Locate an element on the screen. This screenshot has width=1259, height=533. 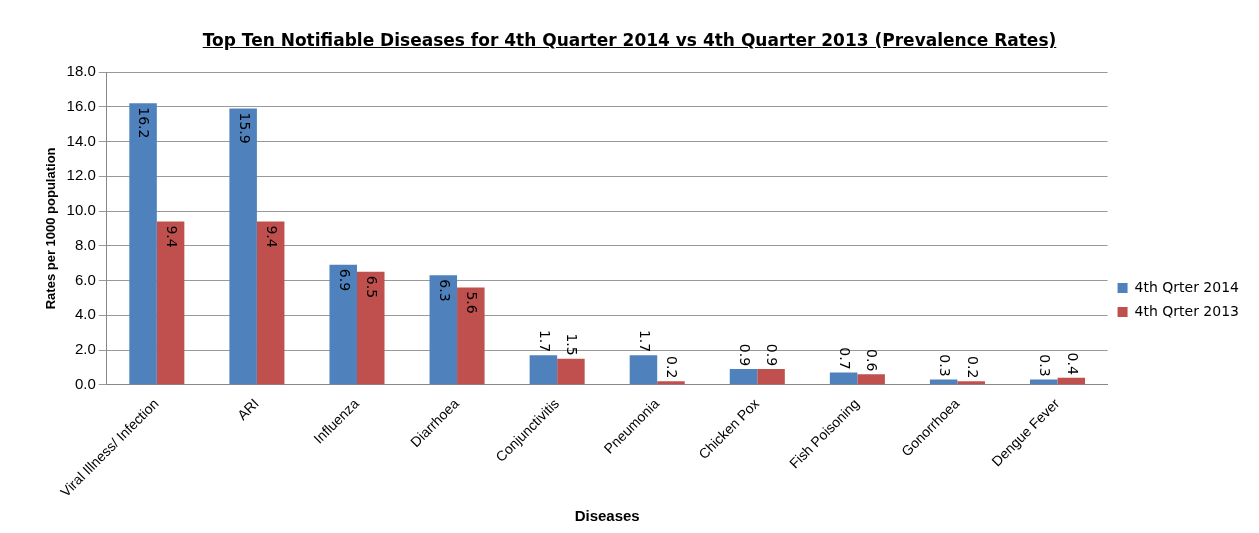
legend-label: 4th Qrter 2014 is located at coordinates (1187, 286).